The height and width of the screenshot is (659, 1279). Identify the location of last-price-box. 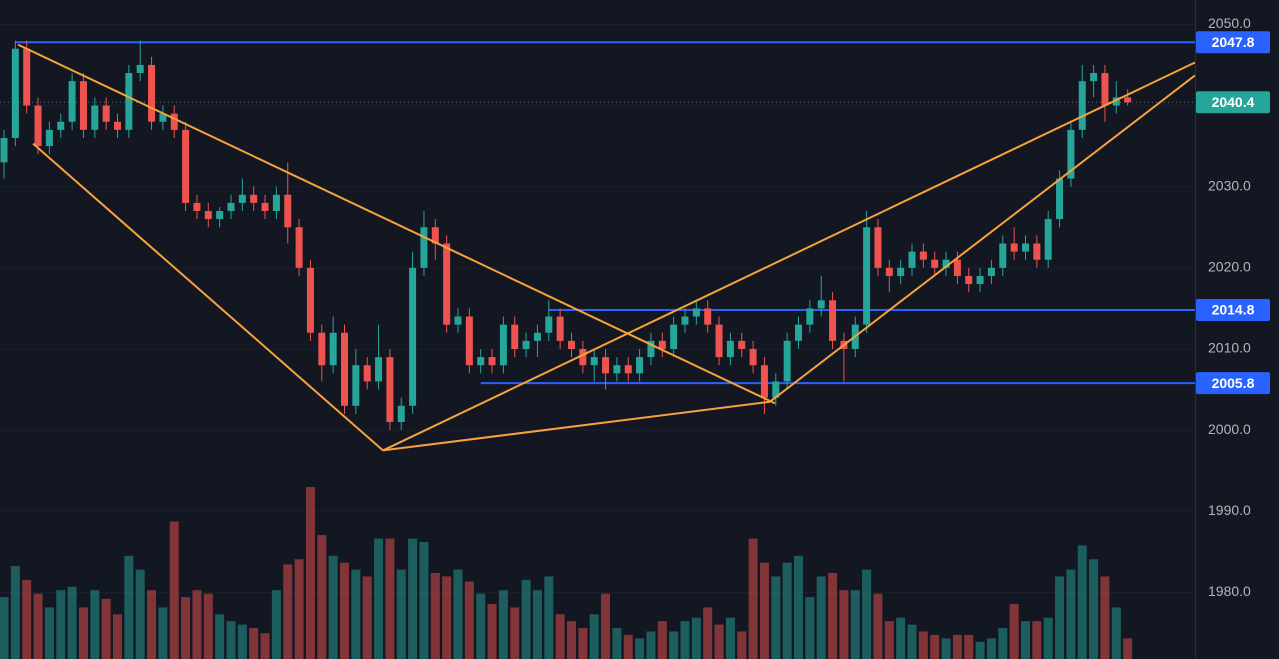
(1233, 102).